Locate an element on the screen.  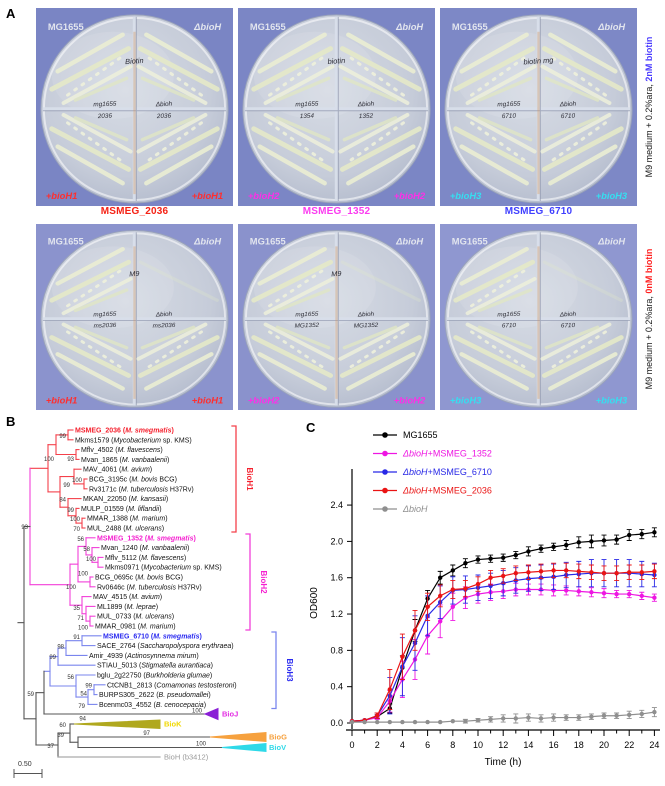
group-label-BioG: BioG is located at coordinates (278, 737).